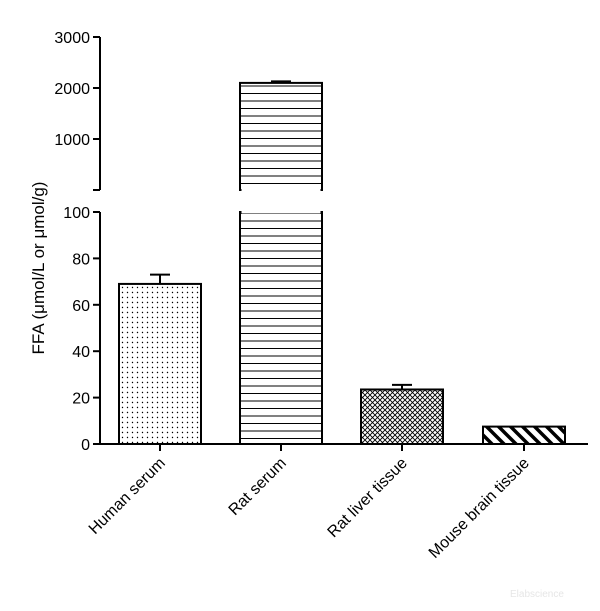 Image resolution: width=600 pixels, height=611 pixels. I want to click on y-tick-label: 40, so click(81, 352).